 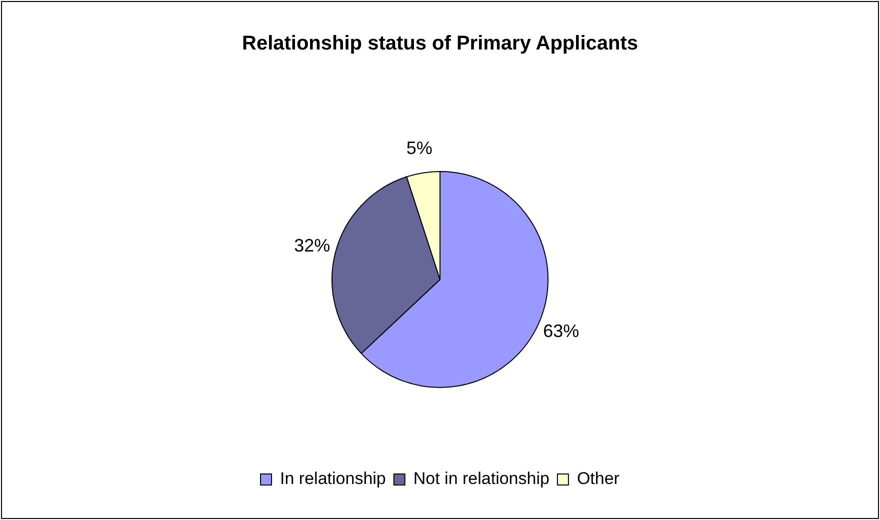 I want to click on chart-title: Relationship status of Primary Applicants, so click(x=440, y=43).